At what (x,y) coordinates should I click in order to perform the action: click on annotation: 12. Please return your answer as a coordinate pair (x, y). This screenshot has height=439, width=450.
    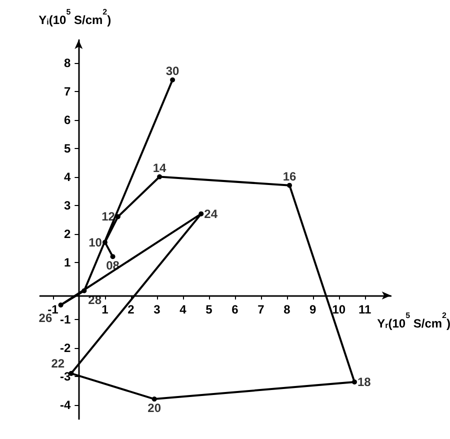
    Looking at the image, I should click on (109, 217).